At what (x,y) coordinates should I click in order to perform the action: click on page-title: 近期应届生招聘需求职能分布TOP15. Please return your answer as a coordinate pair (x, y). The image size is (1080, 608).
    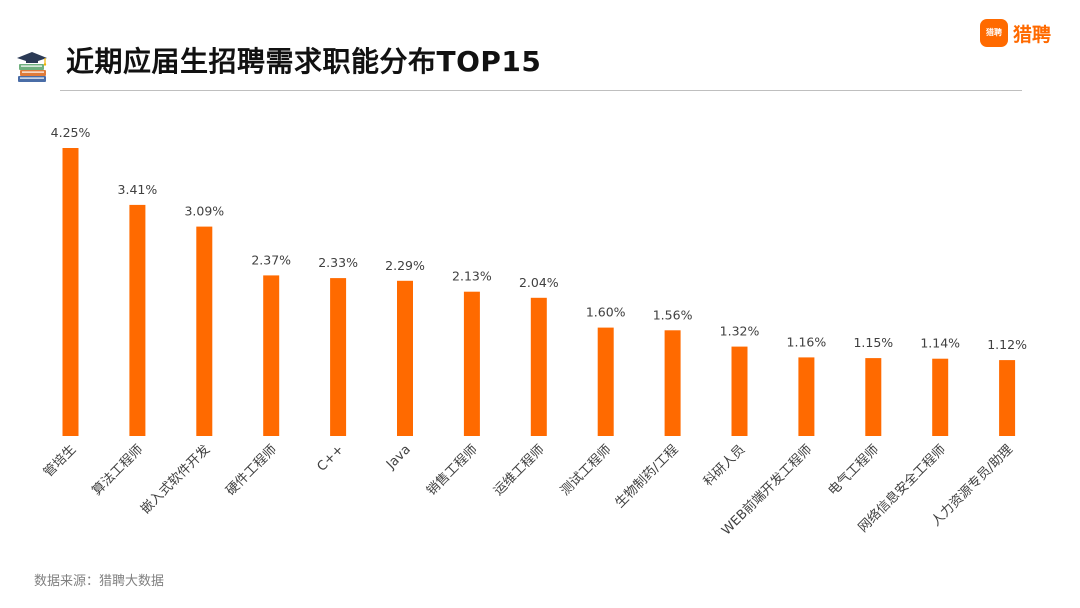
    Looking at the image, I should click on (304, 61).